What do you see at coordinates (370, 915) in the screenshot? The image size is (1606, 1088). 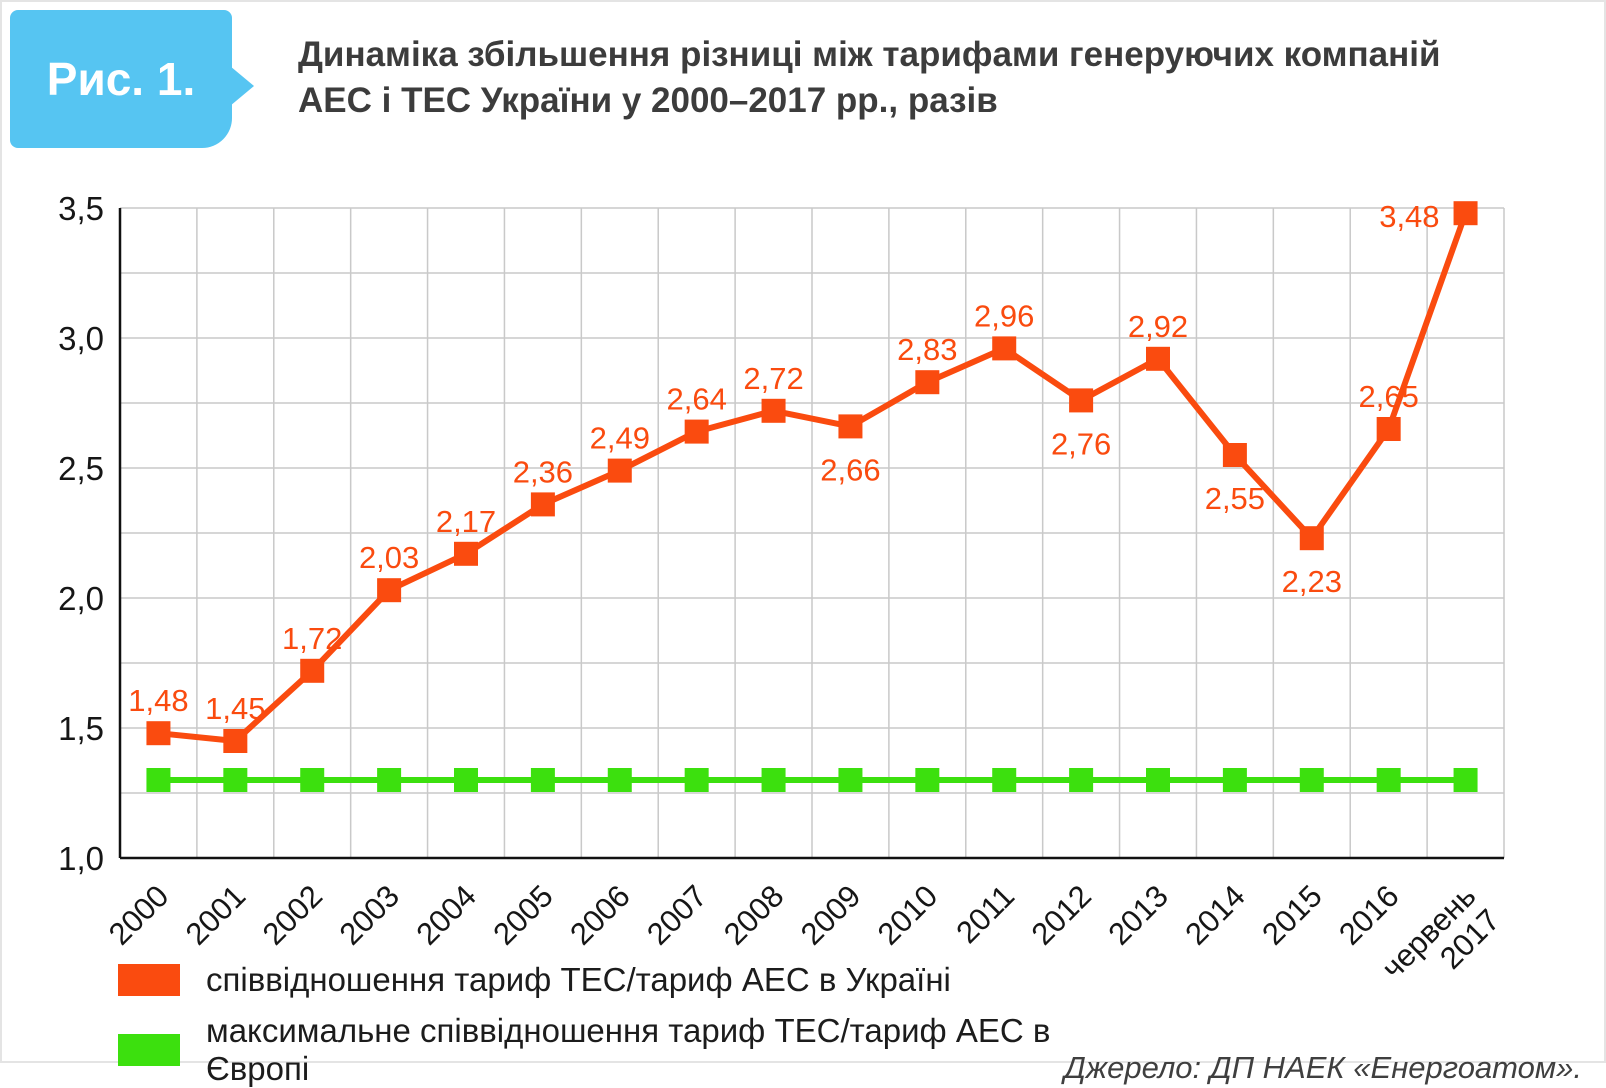 I see `x-axis-label: 2003` at bounding box center [370, 915].